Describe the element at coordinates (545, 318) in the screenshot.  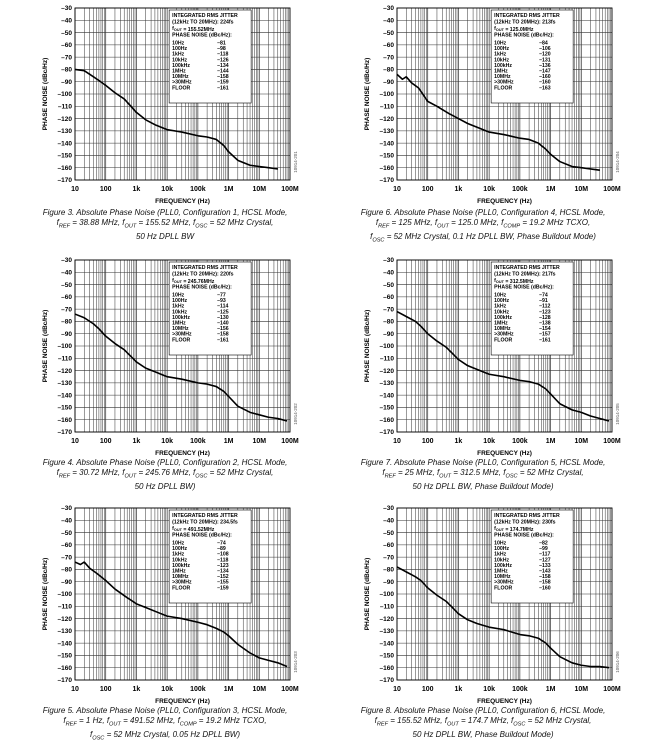
I see `legend-row-value: –128` at that location.